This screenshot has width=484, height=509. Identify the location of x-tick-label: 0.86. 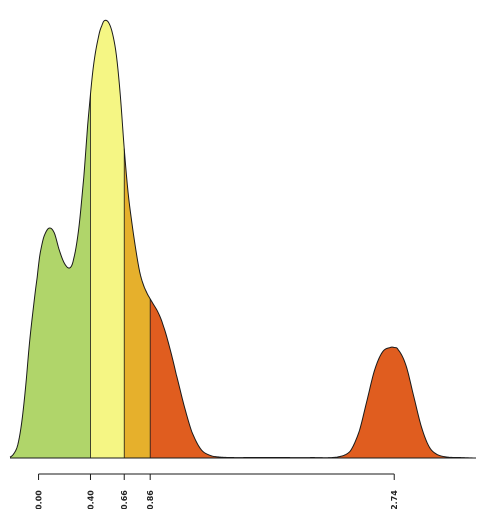
(150, 499).